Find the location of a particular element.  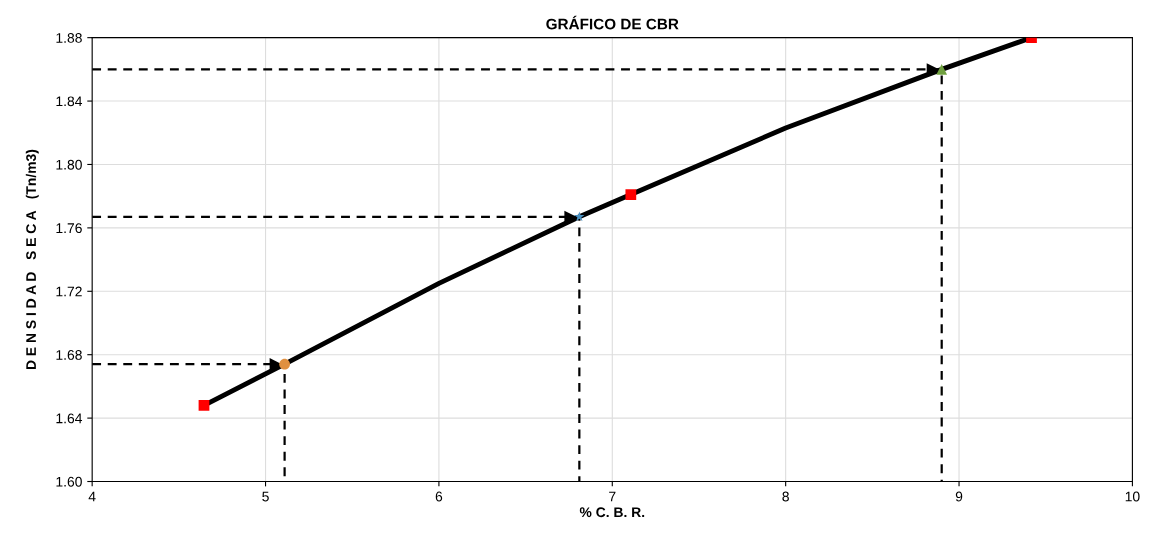

x-tick-label: 8 is located at coordinates (785, 496).